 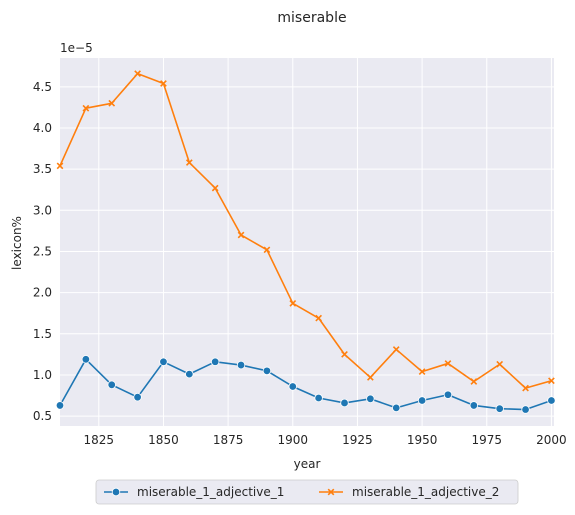 I want to click on x-tick-label: 1900, so click(x=293, y=440).